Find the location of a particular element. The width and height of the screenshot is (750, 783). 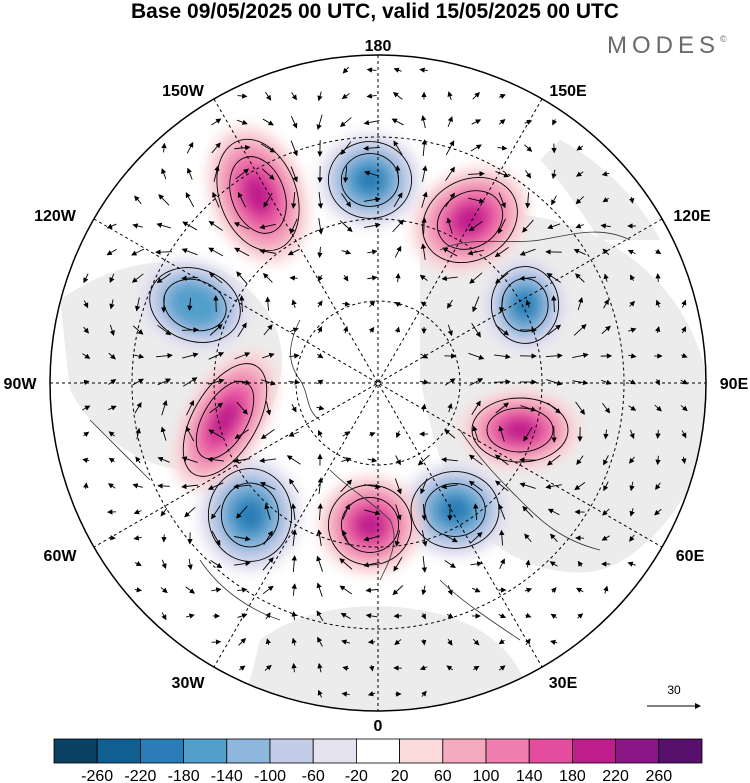

colorbar-tick-label: 260 is located at coordinates (658, 775).